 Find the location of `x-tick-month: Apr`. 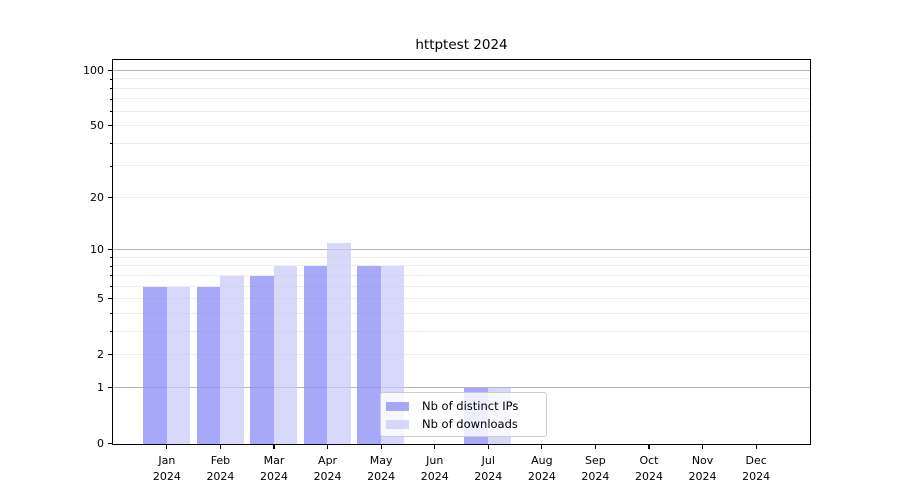

x-tick-month: Apr is located at coordinates (328, 460).